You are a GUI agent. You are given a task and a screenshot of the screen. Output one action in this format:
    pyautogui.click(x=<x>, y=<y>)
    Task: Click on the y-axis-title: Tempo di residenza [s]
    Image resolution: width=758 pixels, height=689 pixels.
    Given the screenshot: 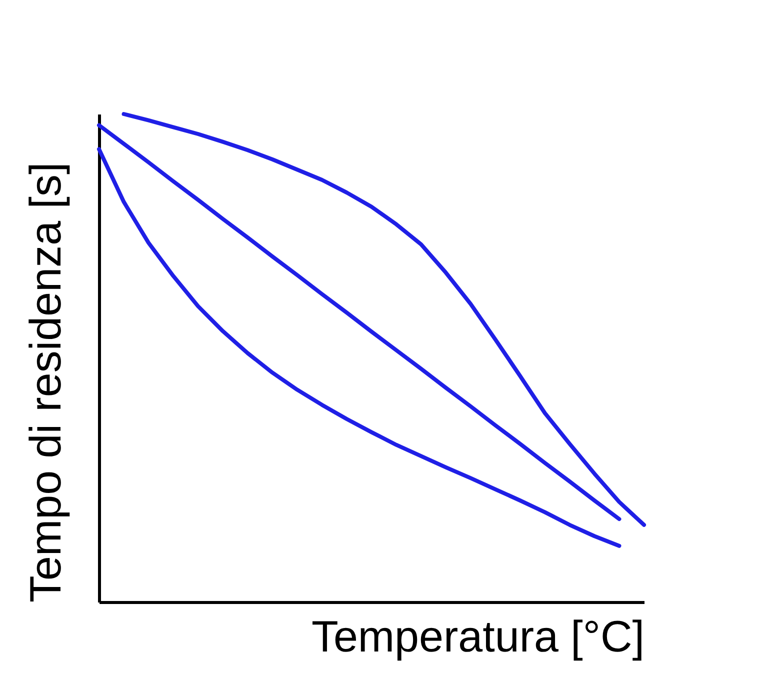 What is the action you would take?
    pyautogui.click(x=46, y=382)
    